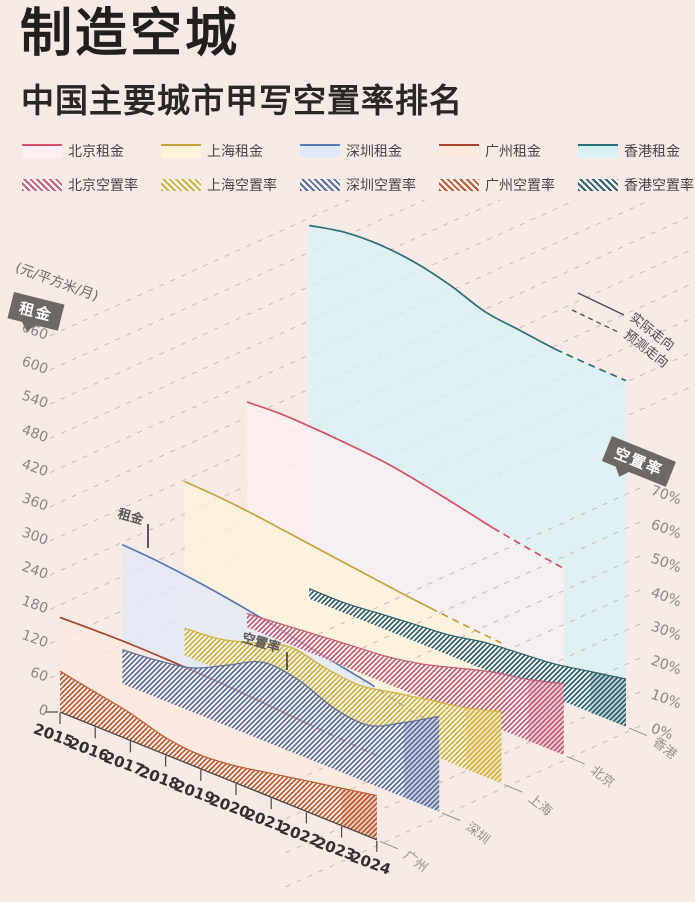 This screenshot has width=695, height=902. I want to click on legend-label: 北京空置率, so click(103, 186).